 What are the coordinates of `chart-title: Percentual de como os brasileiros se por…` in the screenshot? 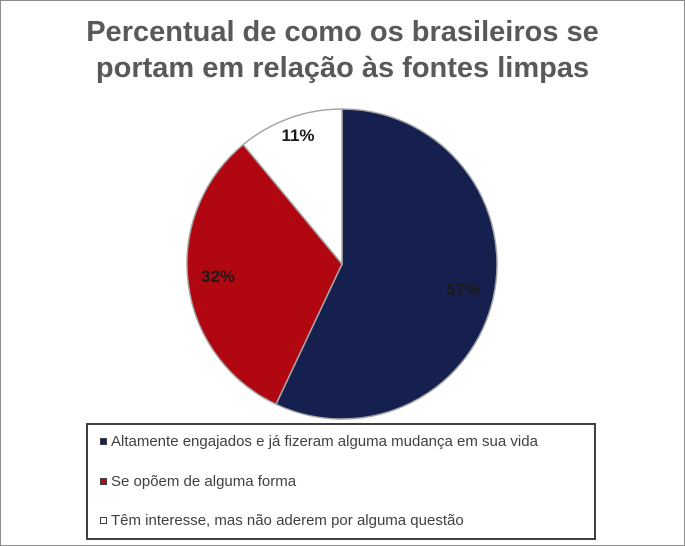 It's located at (342, 50).